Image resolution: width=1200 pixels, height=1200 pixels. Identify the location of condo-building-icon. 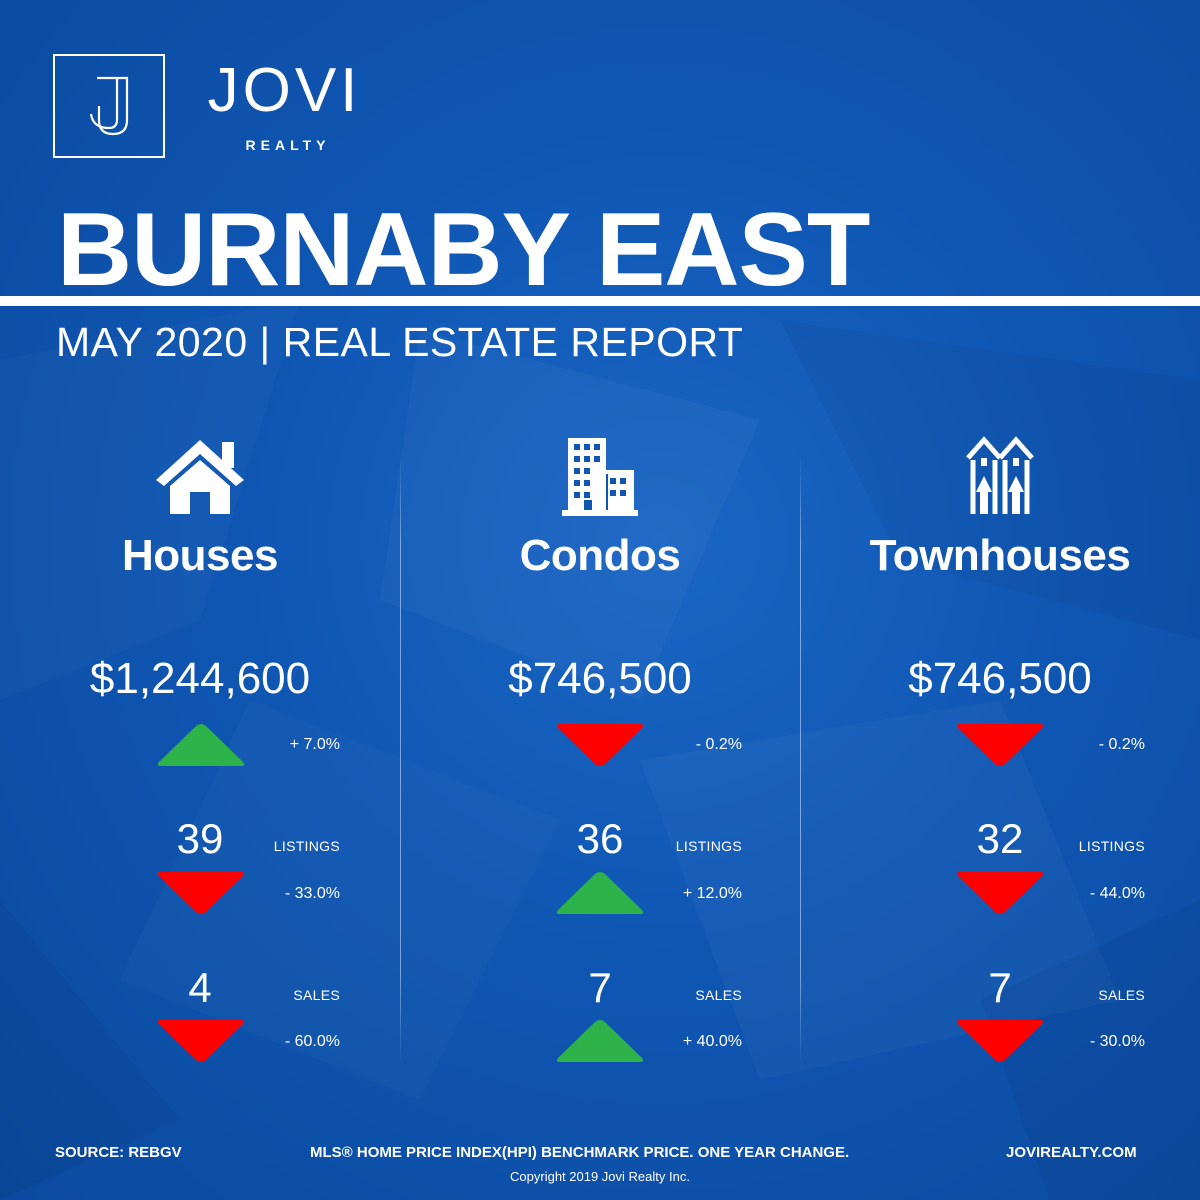
(600, 477).